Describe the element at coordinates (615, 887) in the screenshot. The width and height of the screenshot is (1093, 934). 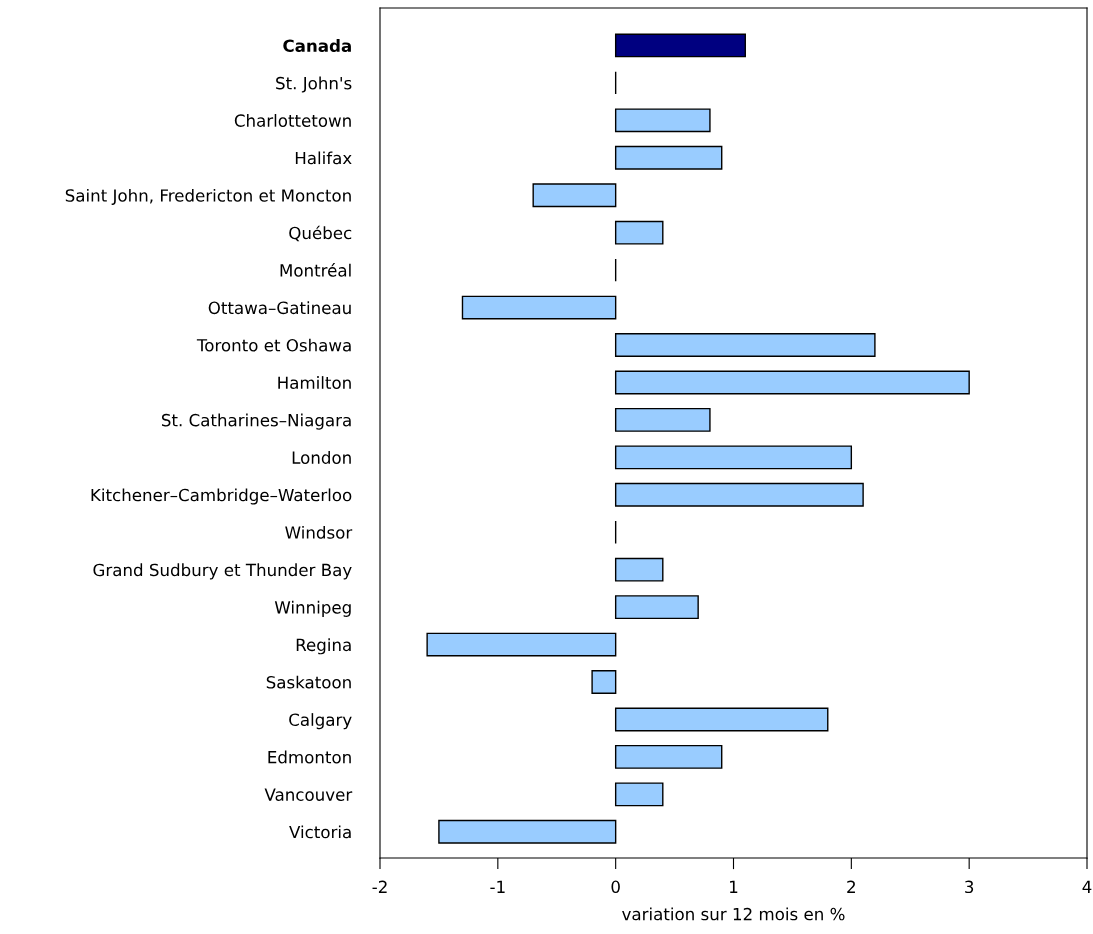
I see `x-tick-label: 0` at that location.